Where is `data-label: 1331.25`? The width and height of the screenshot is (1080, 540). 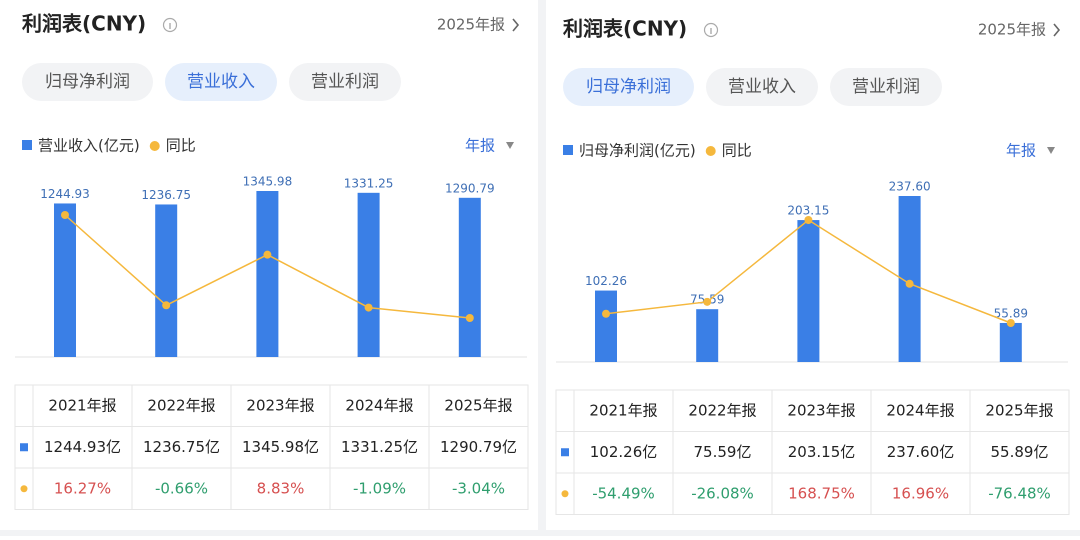 data-label: 1331.25 is located at coordinates (369, 183).